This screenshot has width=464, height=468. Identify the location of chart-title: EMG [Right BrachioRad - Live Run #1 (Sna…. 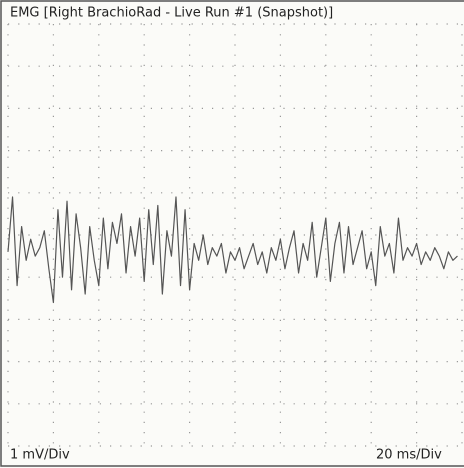
(171, 13).